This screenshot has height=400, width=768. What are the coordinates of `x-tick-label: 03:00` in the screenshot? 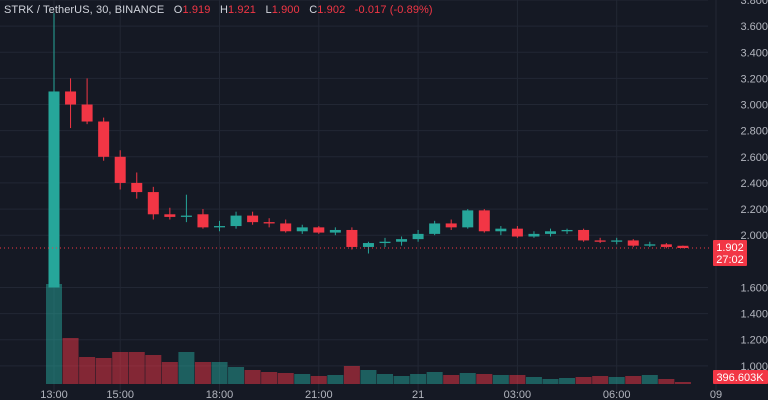 It's located at (518, 394).